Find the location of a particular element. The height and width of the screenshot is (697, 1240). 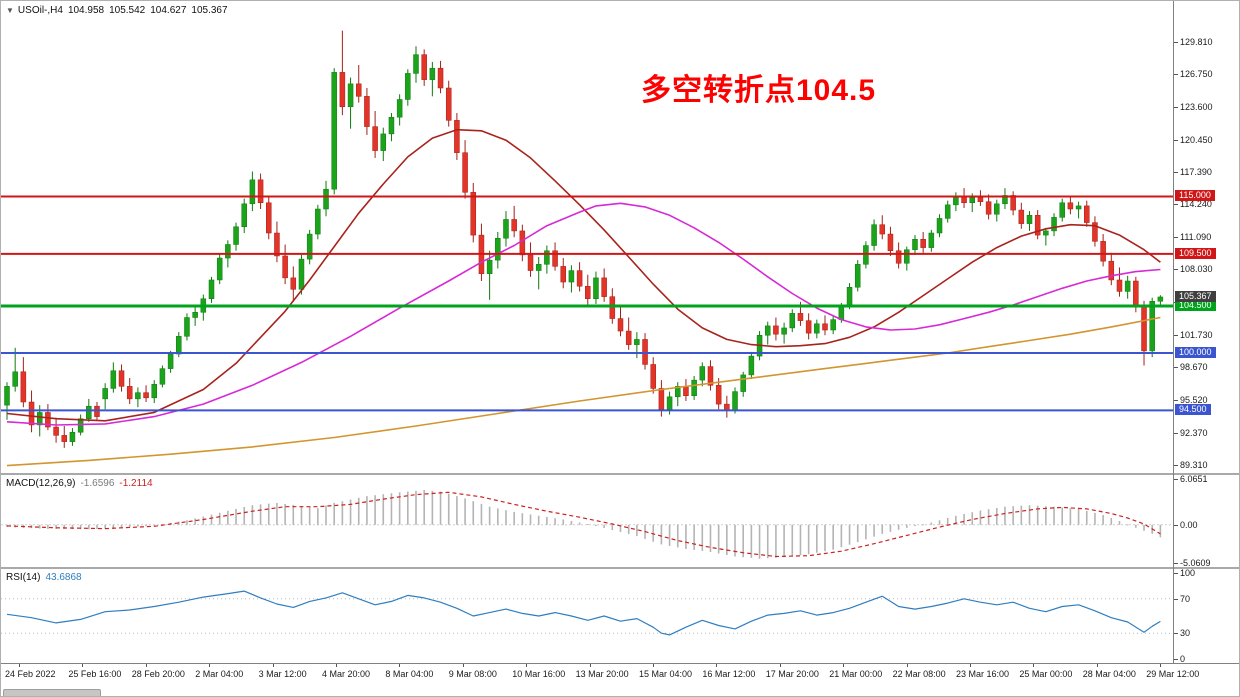

time-tick-label: 2 Mar 04:00 is located at coordinates (219, 674).